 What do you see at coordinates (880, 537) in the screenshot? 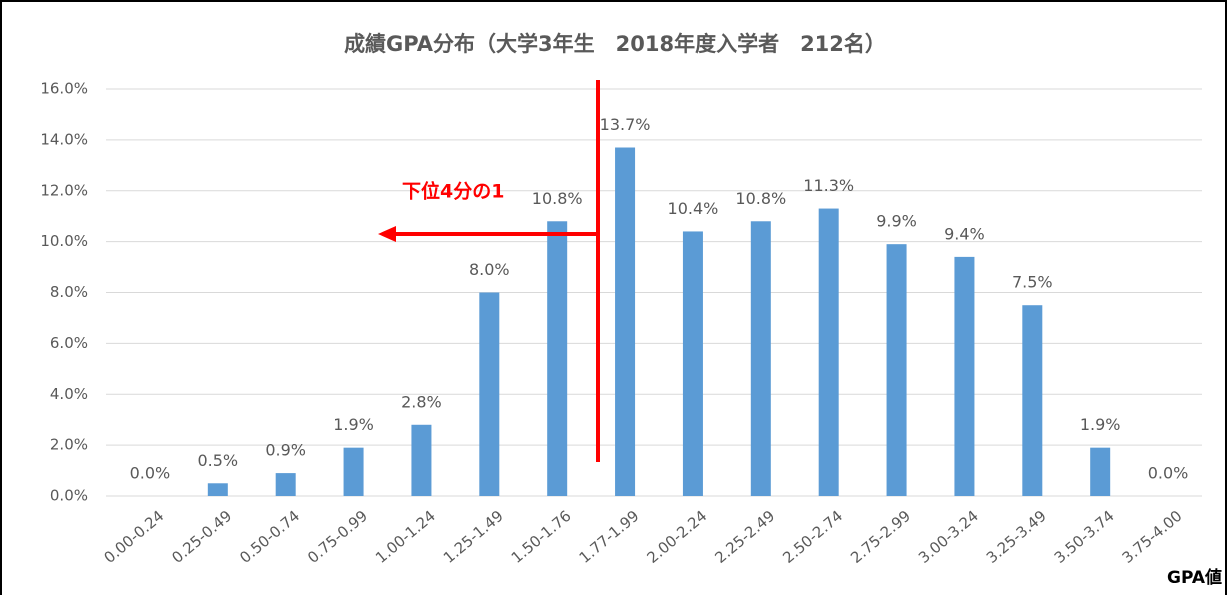
I see `x-tick-label: 2.75-2.99` at bounding box center [880, 537].